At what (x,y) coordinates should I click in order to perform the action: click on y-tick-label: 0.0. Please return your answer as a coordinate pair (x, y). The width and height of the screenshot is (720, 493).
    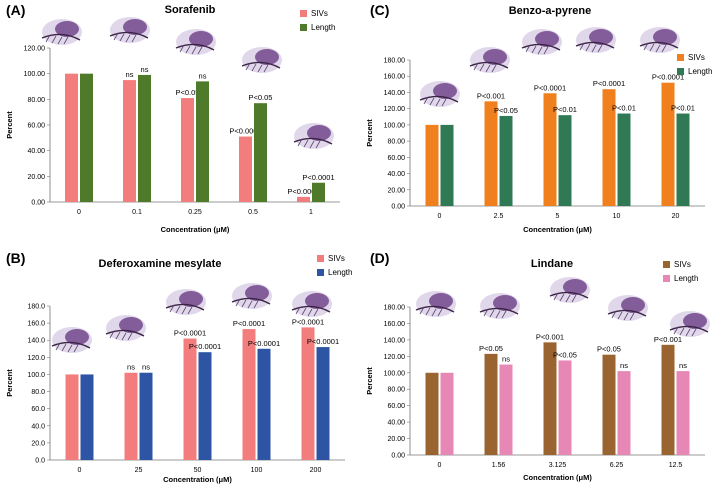
    Looking at the image, I should click on (40, 461).